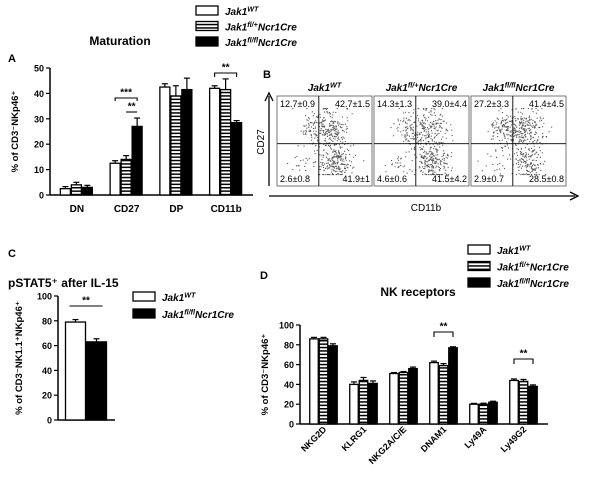  What do you see at coordinates (264, 276) in the screenshot?
I see `panel-d-letter: D` at bounding box center [264, 276].